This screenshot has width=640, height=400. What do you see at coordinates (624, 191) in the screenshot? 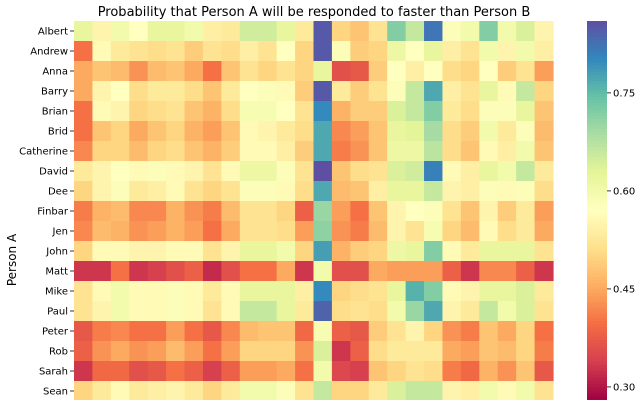
I see `colorbar-tick-label: 0.60` at bounding box center [624, 191].